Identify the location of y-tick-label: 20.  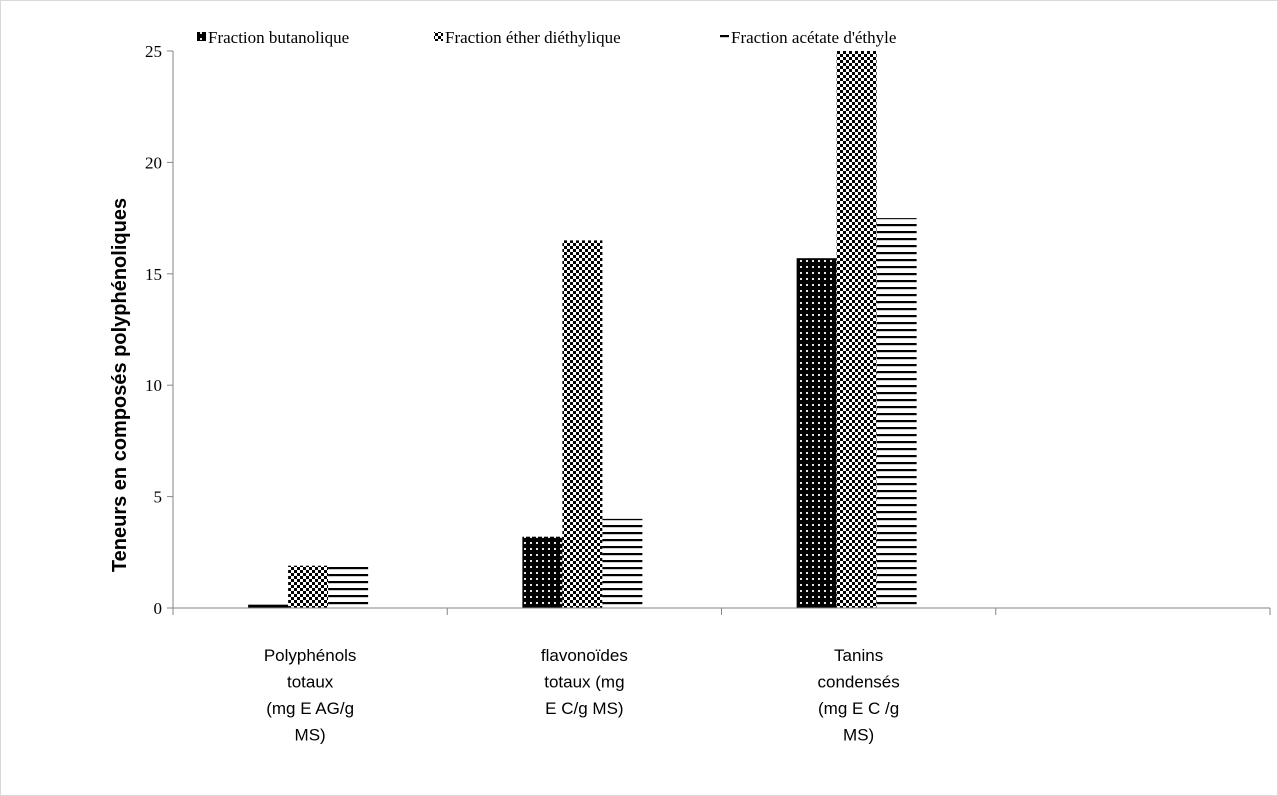
(153, 162).